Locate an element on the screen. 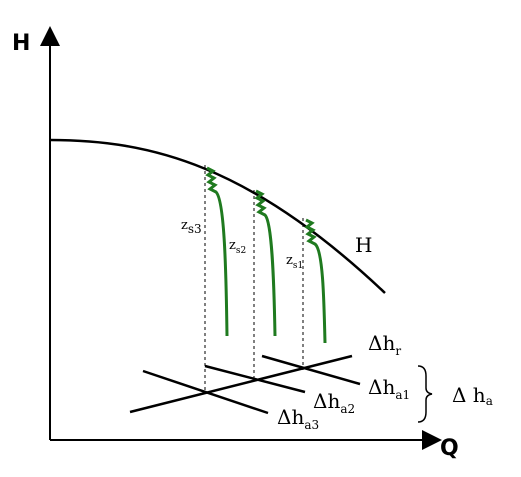  brace is located at coordinates (425, 394).